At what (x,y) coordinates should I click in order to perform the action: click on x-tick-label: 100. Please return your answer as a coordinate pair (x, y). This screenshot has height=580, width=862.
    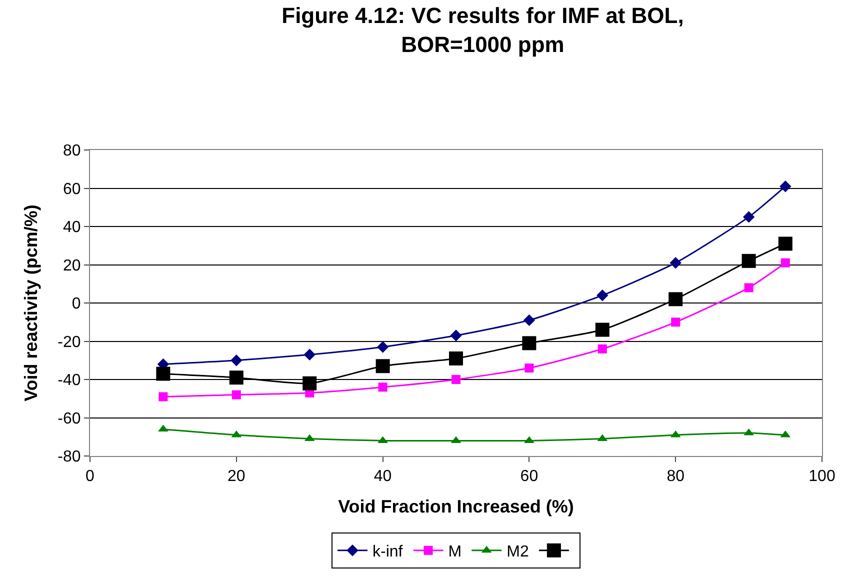
    Looking at the image, I should click on (822, 477).